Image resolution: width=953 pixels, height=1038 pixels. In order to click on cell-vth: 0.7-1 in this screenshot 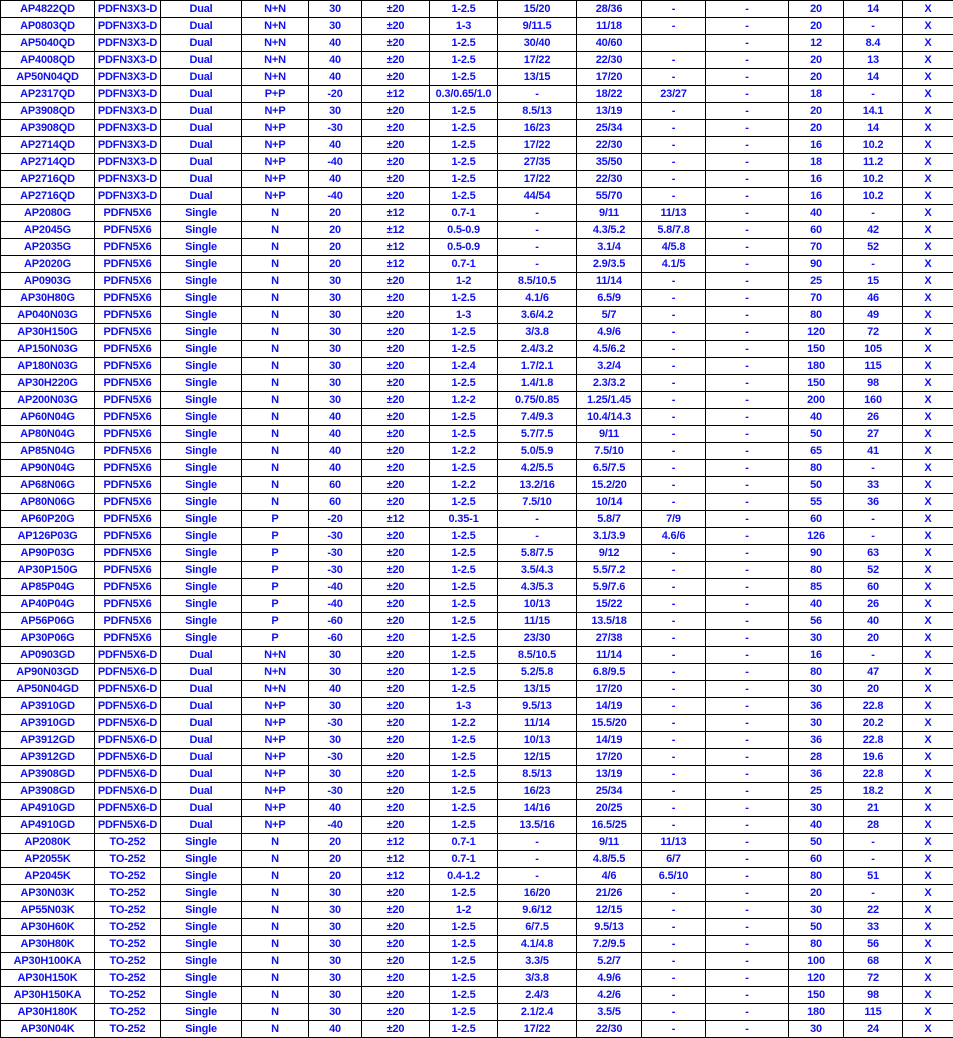, I will do `click(464, 213)`.